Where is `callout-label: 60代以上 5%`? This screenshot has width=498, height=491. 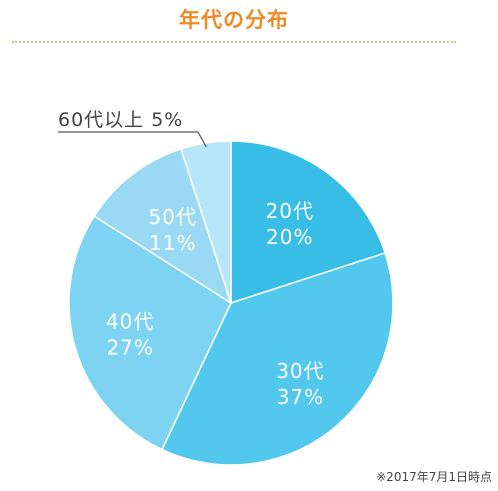 callout-label: 60代以上 5% is located at coordinates (120, 120).